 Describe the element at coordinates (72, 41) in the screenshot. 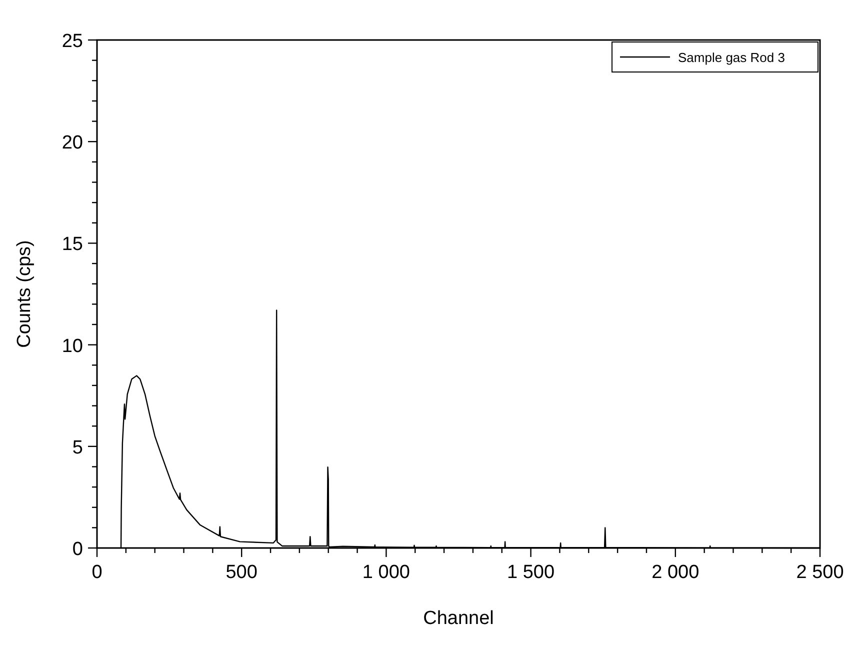

I see `y-tick-label: 25` at that location.